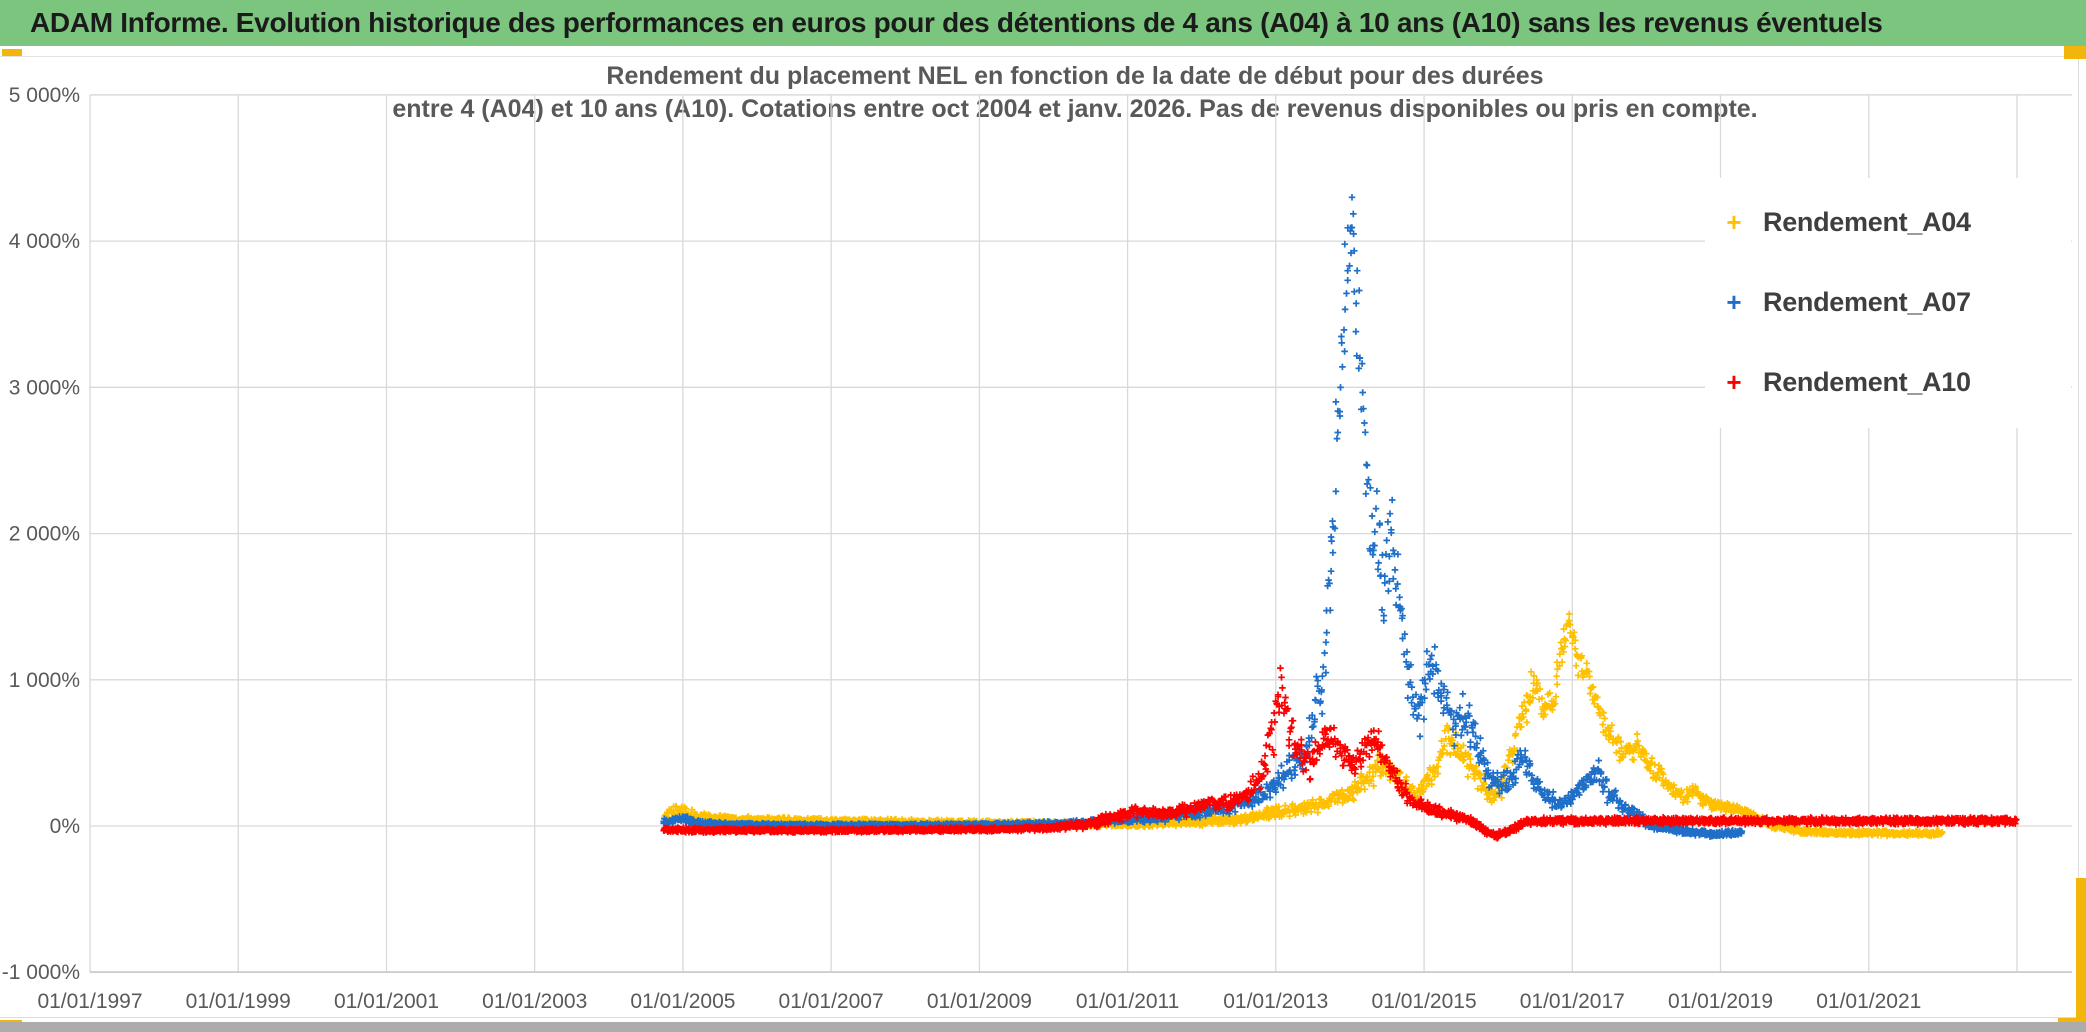 The width and height of the screenshot is (2086, 1032). I want to click on scatter-series-rendement_a04, so click(1303, 725).